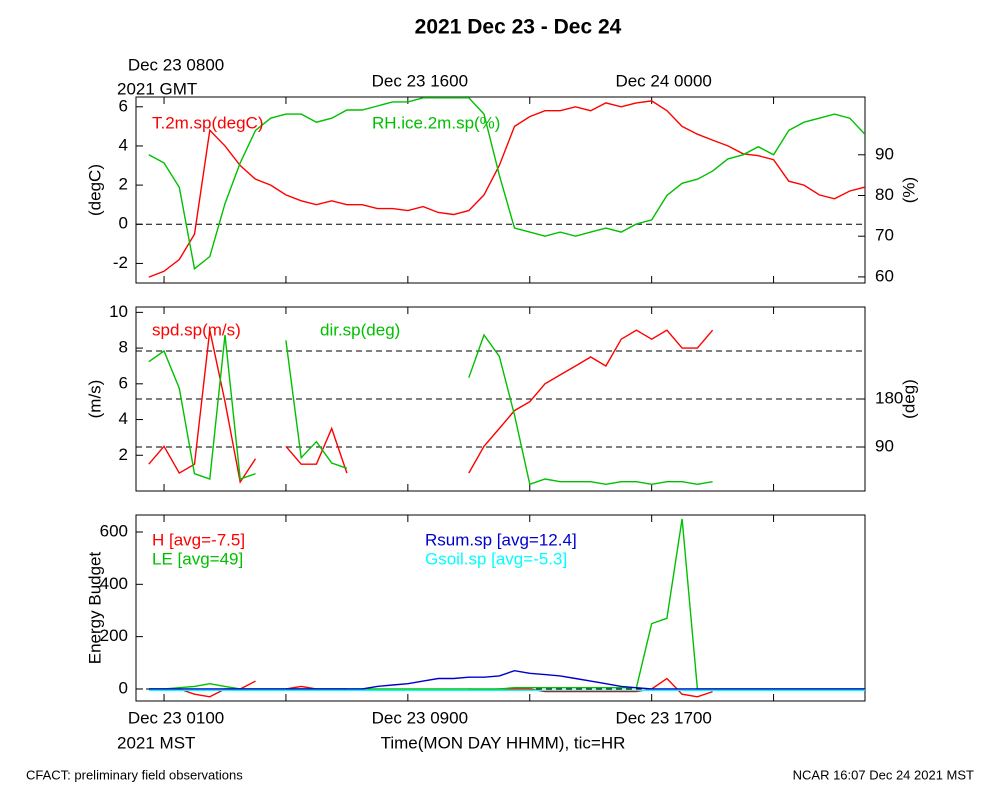  What do you see at coordinates (420, 80) in the screenshot?
I see `x-top-tick-label: Dec 23 1600` at bounding box center [420, 80].